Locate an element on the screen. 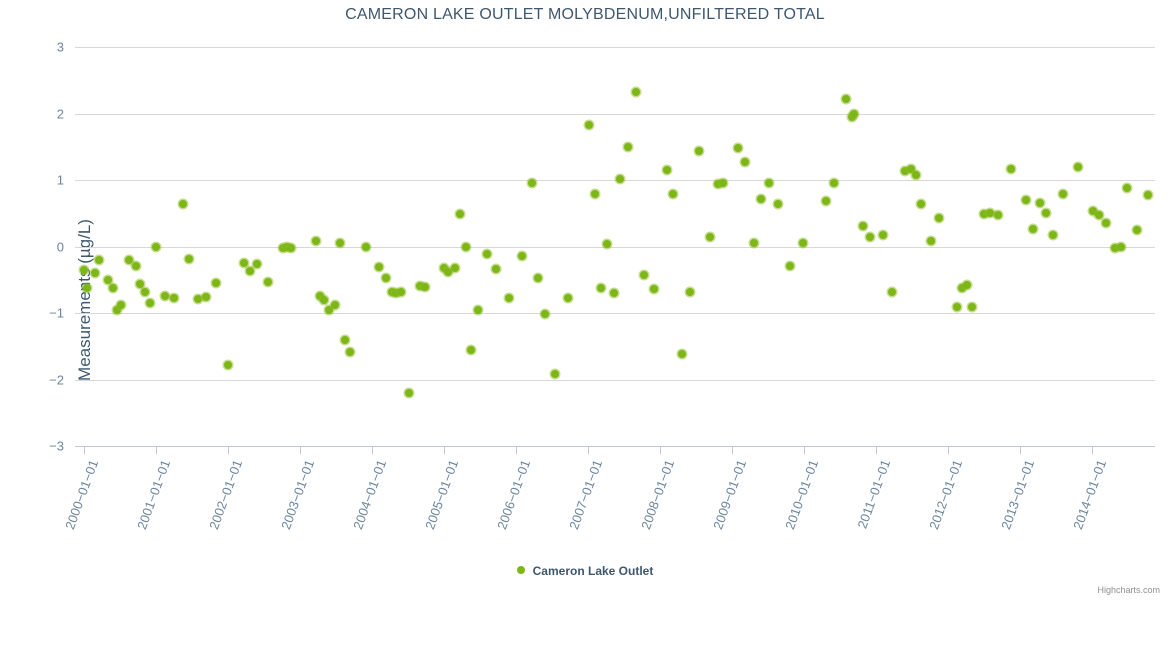 Image resolution: width=1170 pixels, height=655 pixels. credits-link: Highcharts.com is located at coordinates (1128, 590).